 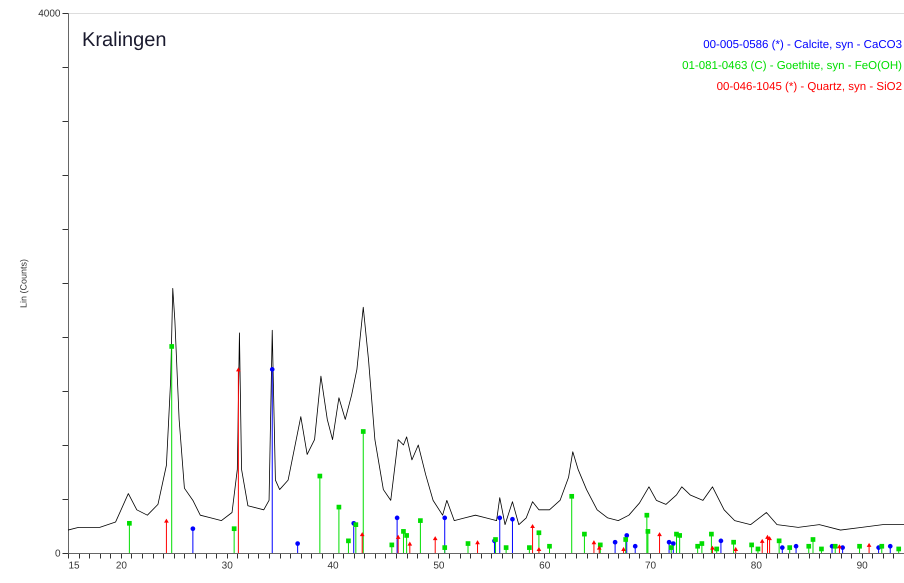 What do you see at coordinates (74, 566) in the screenshot?
I see `x-tick-label: 15` at bounding box center [74, 566].